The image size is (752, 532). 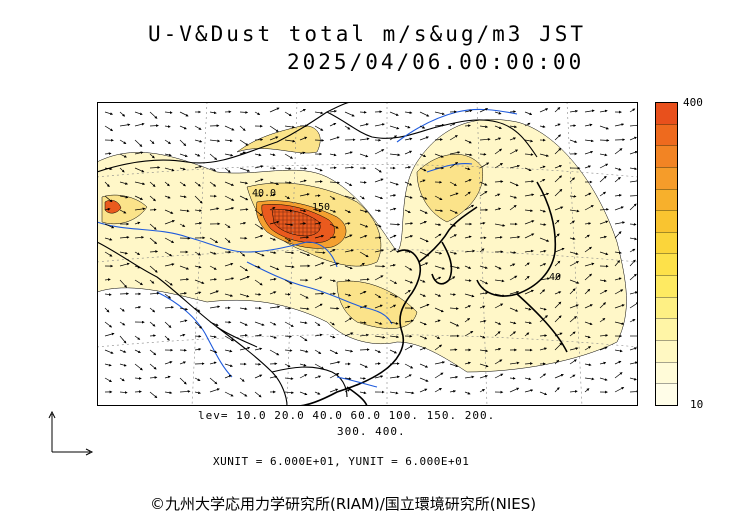 I want to click on contour-label: 40, so click(x=555, y=277).